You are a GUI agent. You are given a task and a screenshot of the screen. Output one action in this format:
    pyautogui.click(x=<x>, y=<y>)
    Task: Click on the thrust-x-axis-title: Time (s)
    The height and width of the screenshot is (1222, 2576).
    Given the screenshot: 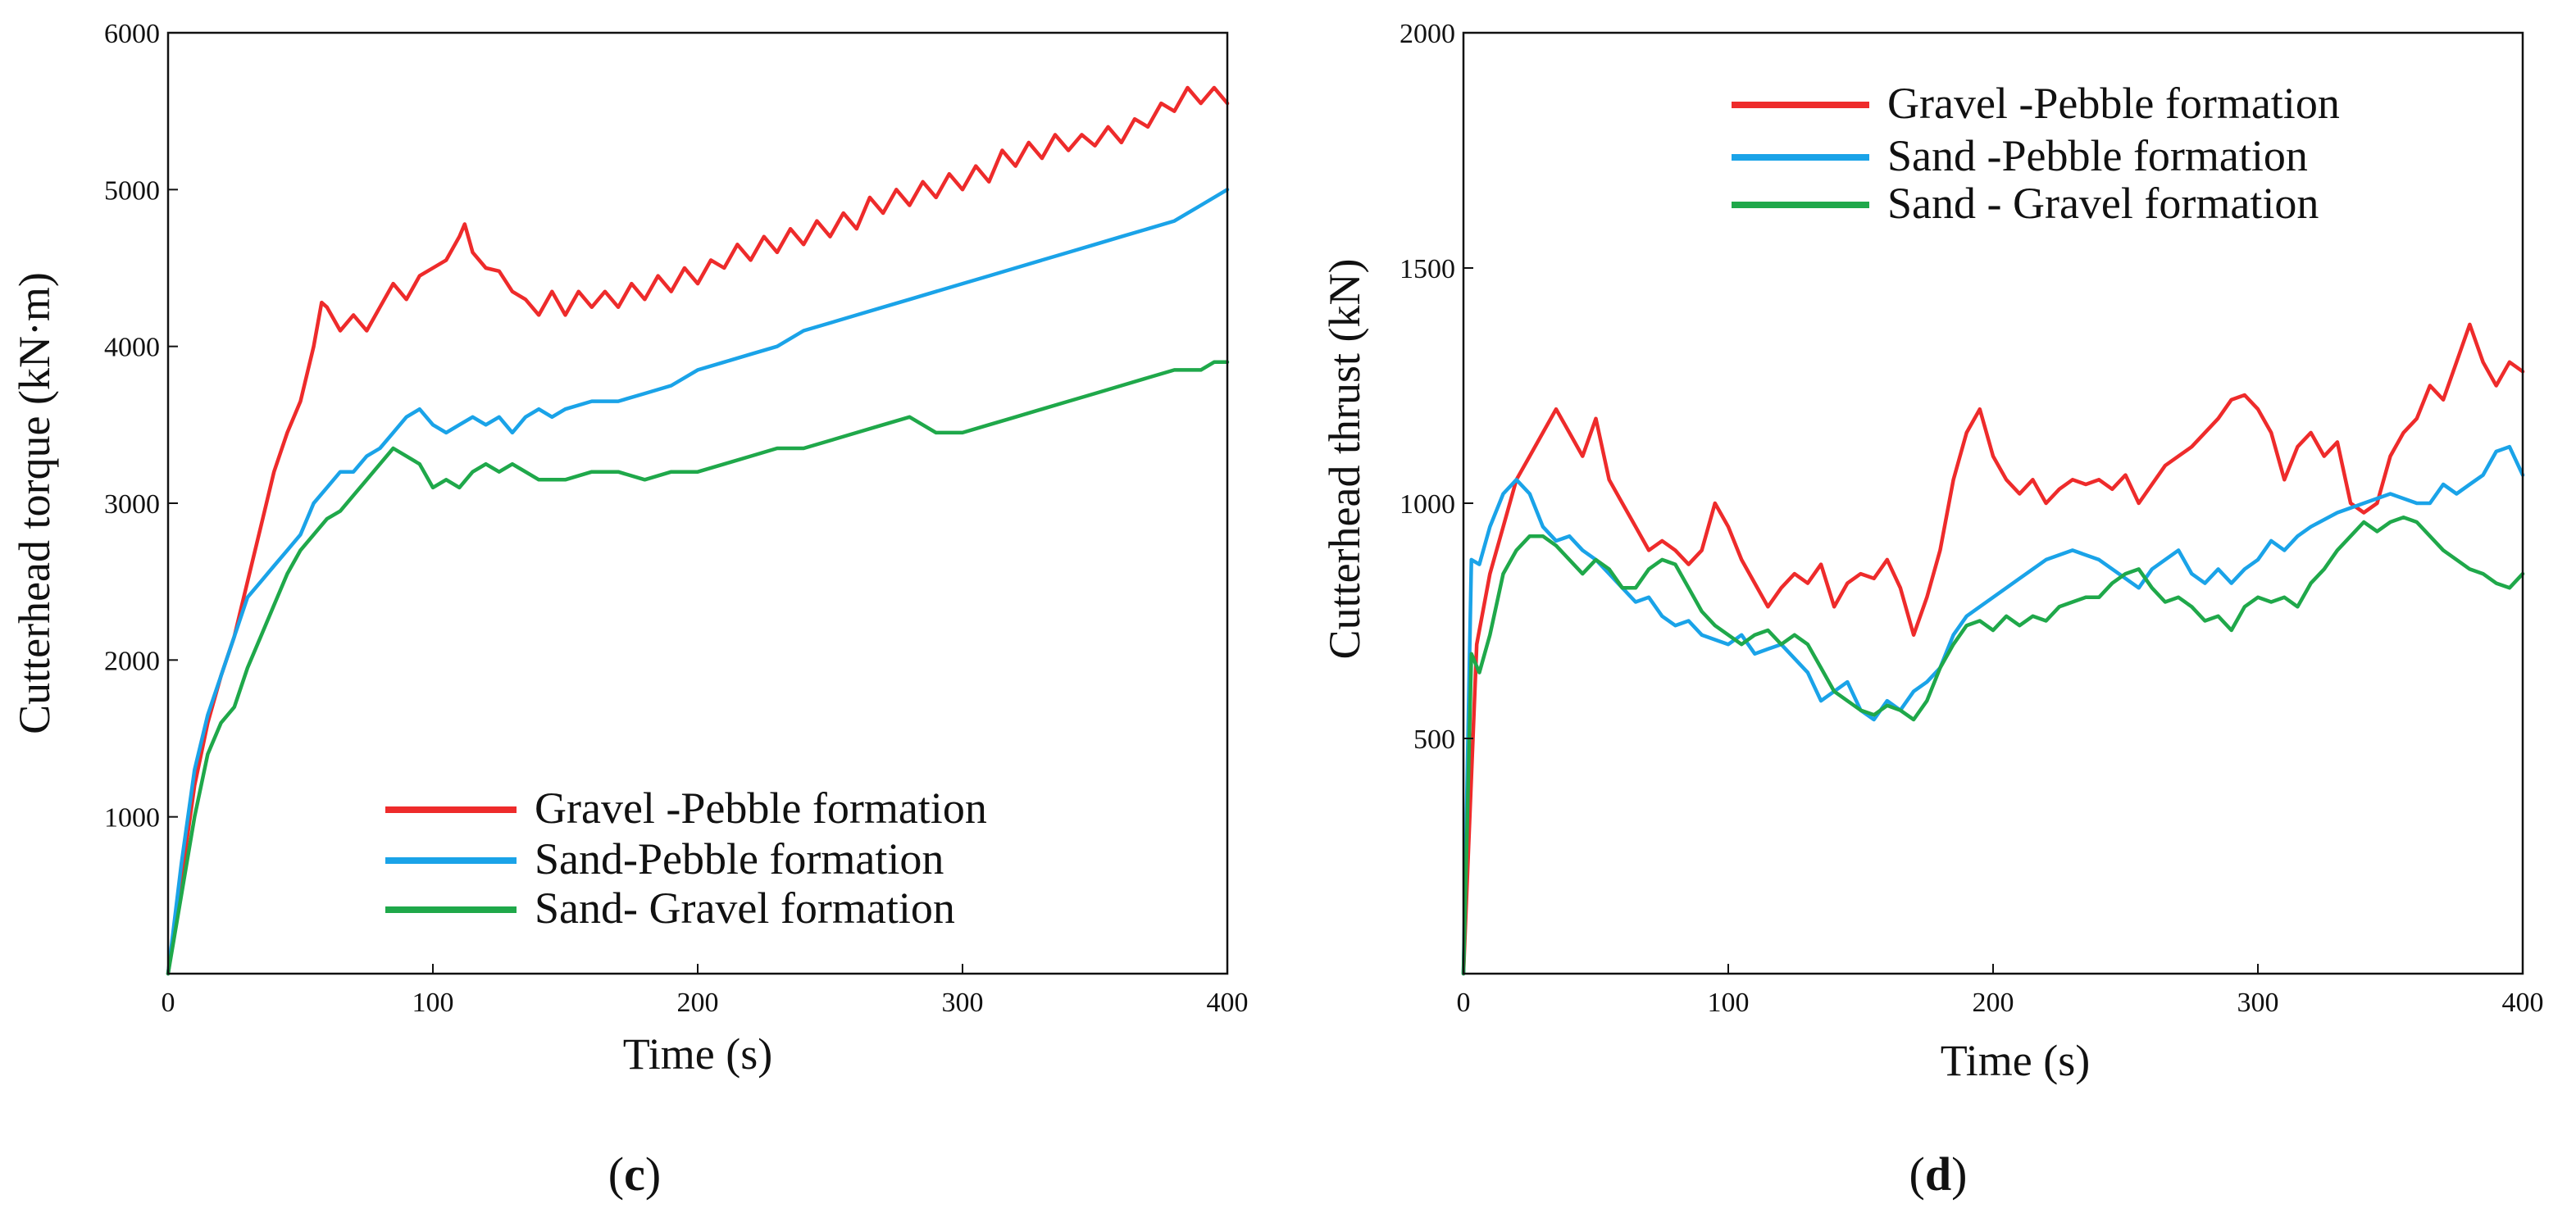 What is the action you would take?
    pyautogui.click(x=2016, y=1060)
    